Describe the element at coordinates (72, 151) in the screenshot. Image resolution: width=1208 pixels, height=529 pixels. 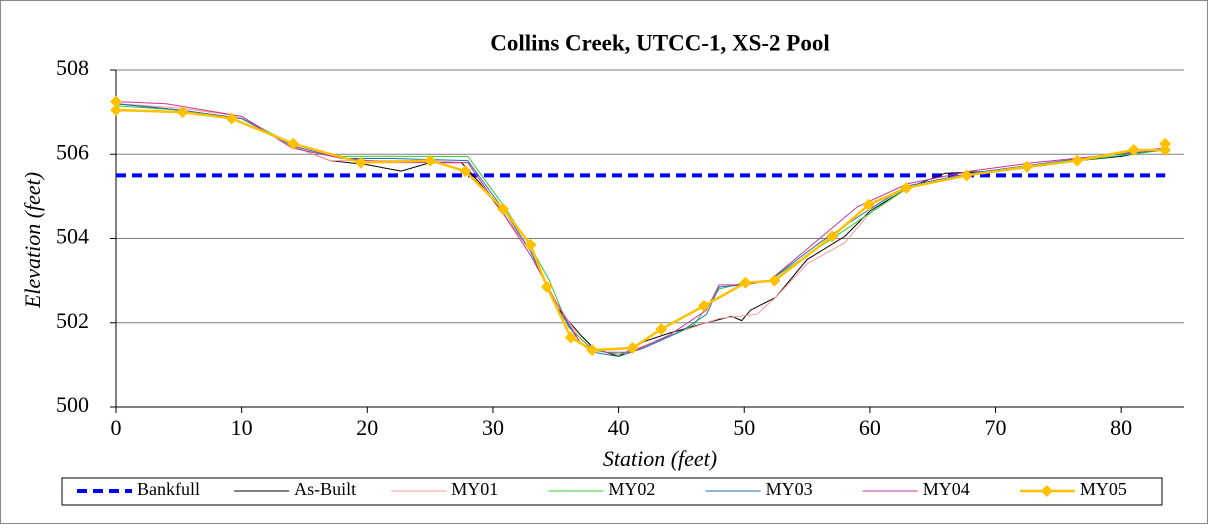
I see `y-tick-label: 506` at that location.